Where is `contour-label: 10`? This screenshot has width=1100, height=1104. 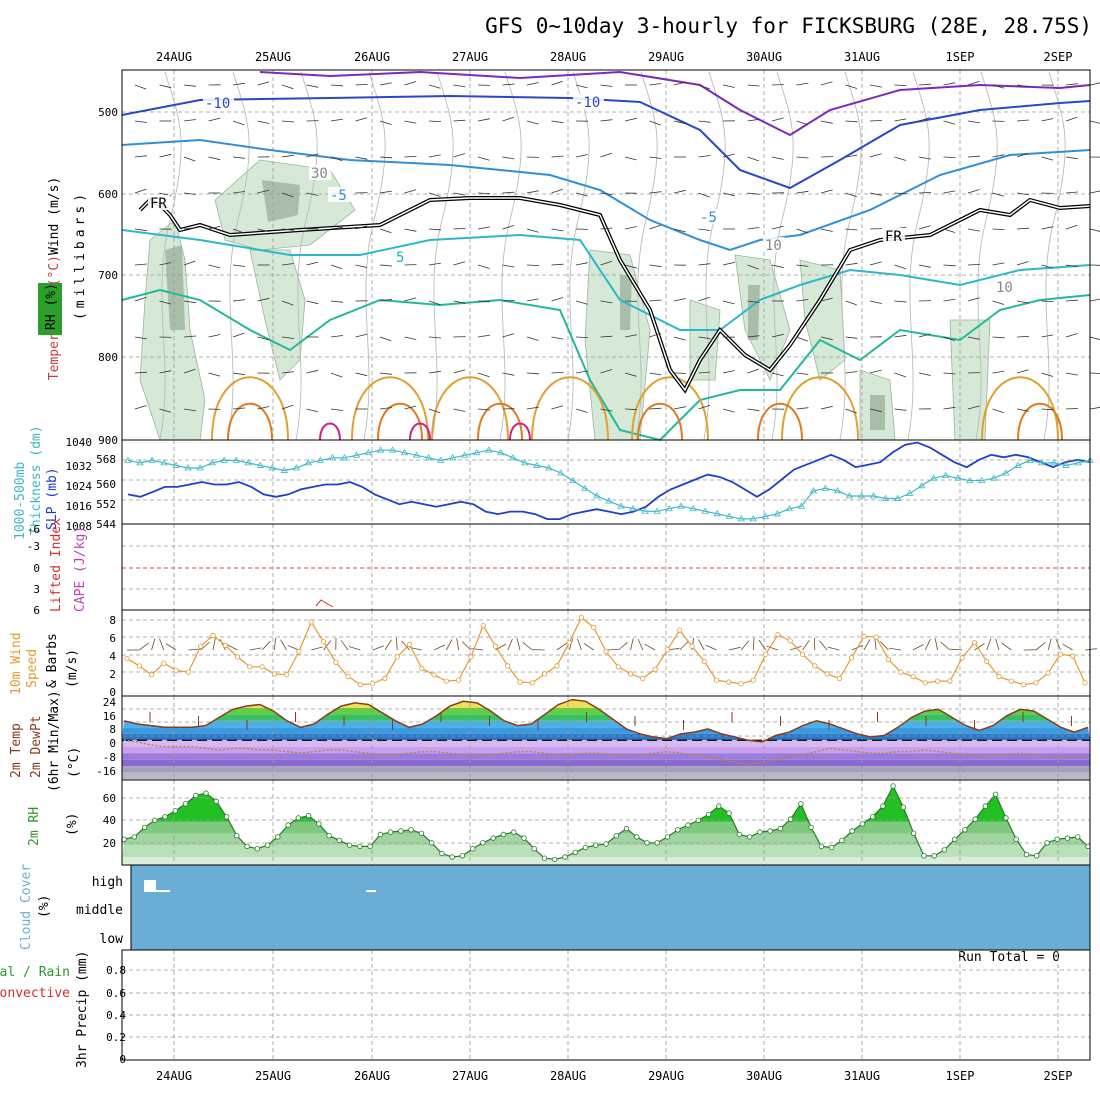
contour-label: 10 is located at coordinates (1004, 288).